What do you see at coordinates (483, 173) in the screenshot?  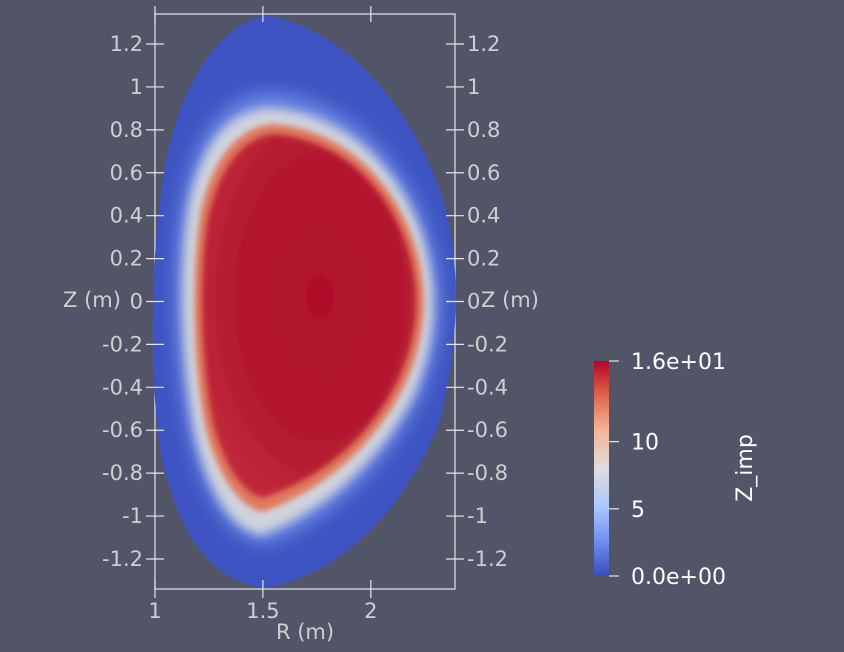 I see `y-tick-label-right: 0.6` at bounding box center [483, 173].